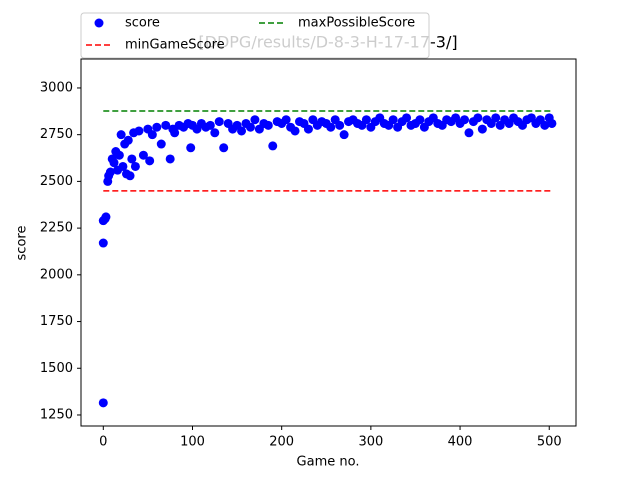 Image resolution: width=640 pixels, height=480 pixels. Describe the element at coordinates (281, 442) in the screenshot. I see `x-tick-label: 200` at that location.